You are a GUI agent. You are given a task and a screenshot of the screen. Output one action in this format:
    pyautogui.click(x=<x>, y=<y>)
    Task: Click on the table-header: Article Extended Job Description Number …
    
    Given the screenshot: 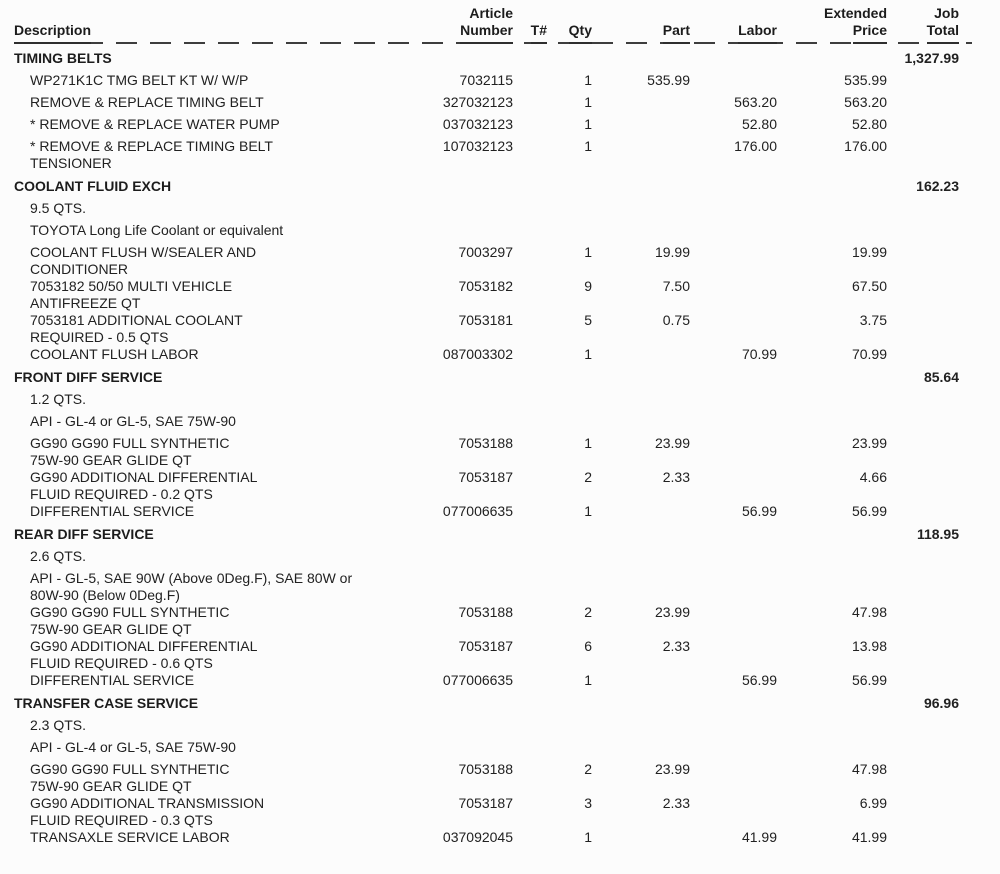 What is the action you would take?
    pyautogui.click(x=507, y=24)
    